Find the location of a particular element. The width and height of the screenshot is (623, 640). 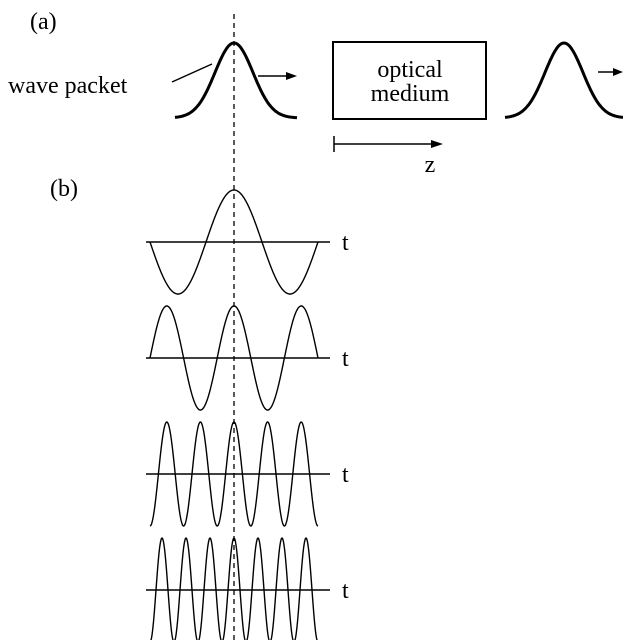

input-direction-arrowhead is located at coordinates (291, 76).